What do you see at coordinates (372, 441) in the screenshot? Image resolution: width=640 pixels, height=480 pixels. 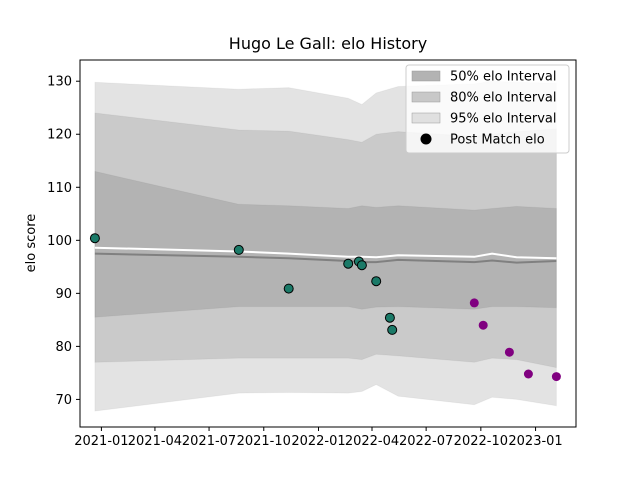 I see `x-tick-label: 2022-04` at bounding box center [372, 441].